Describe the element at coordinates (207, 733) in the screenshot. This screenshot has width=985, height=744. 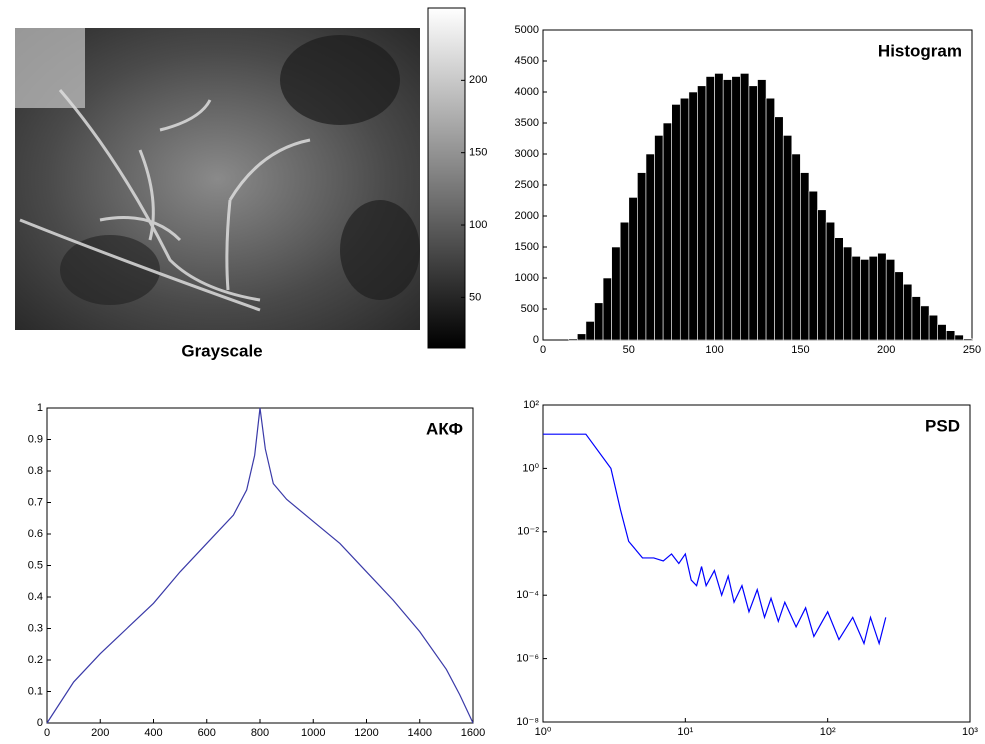
I see `x-tick-label: 600` at that location.